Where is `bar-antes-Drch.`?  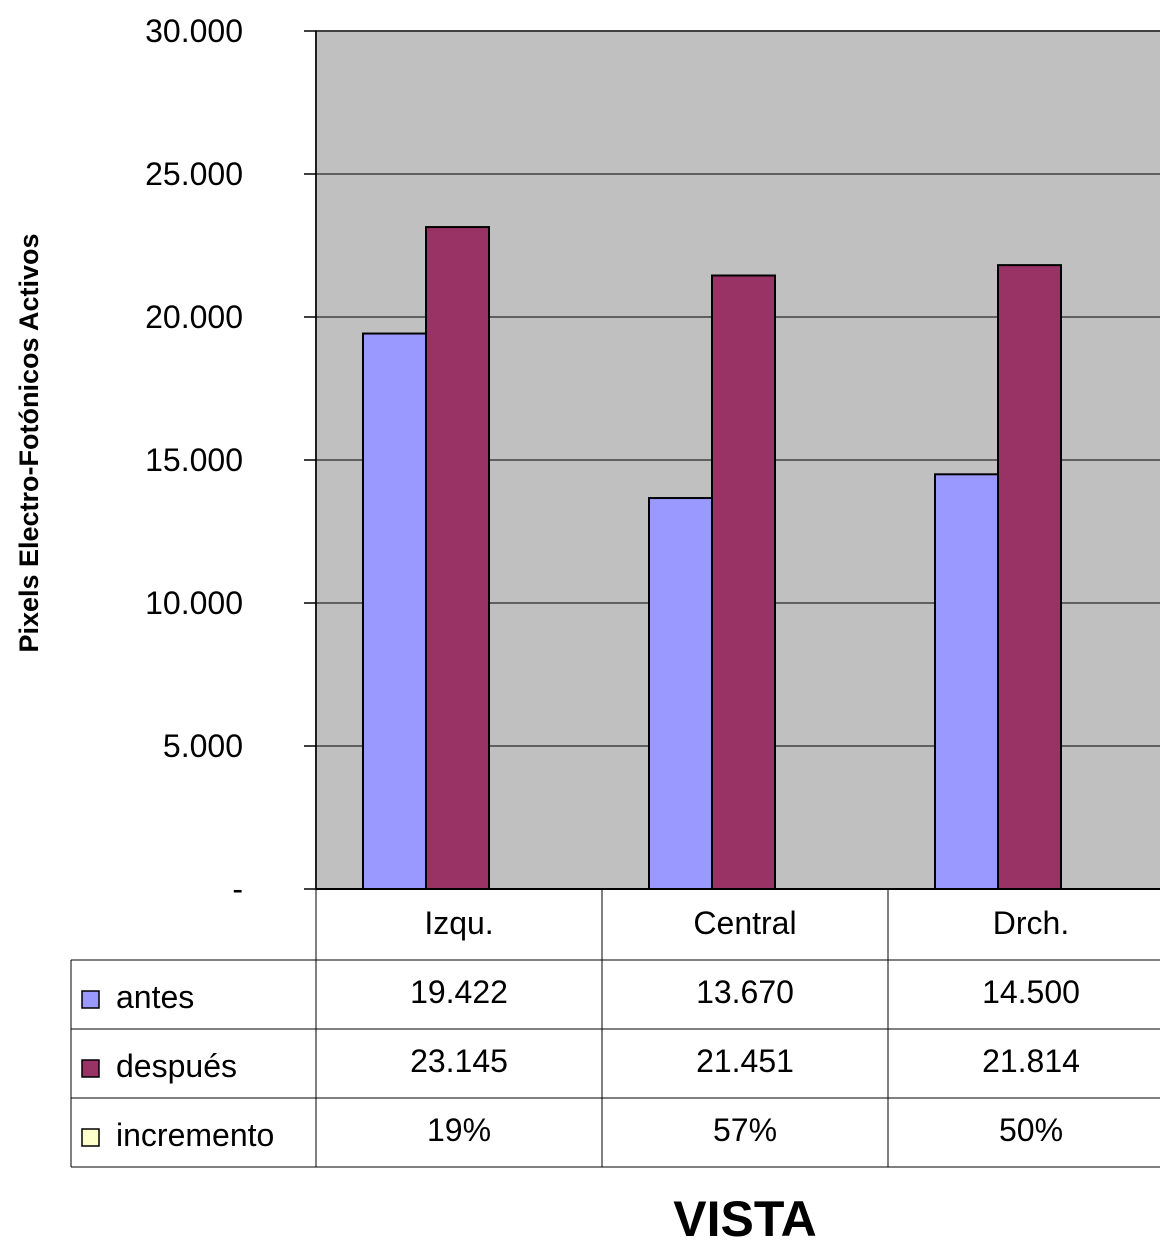
bar-antes-Drch. is located at coordinates (966, 681).